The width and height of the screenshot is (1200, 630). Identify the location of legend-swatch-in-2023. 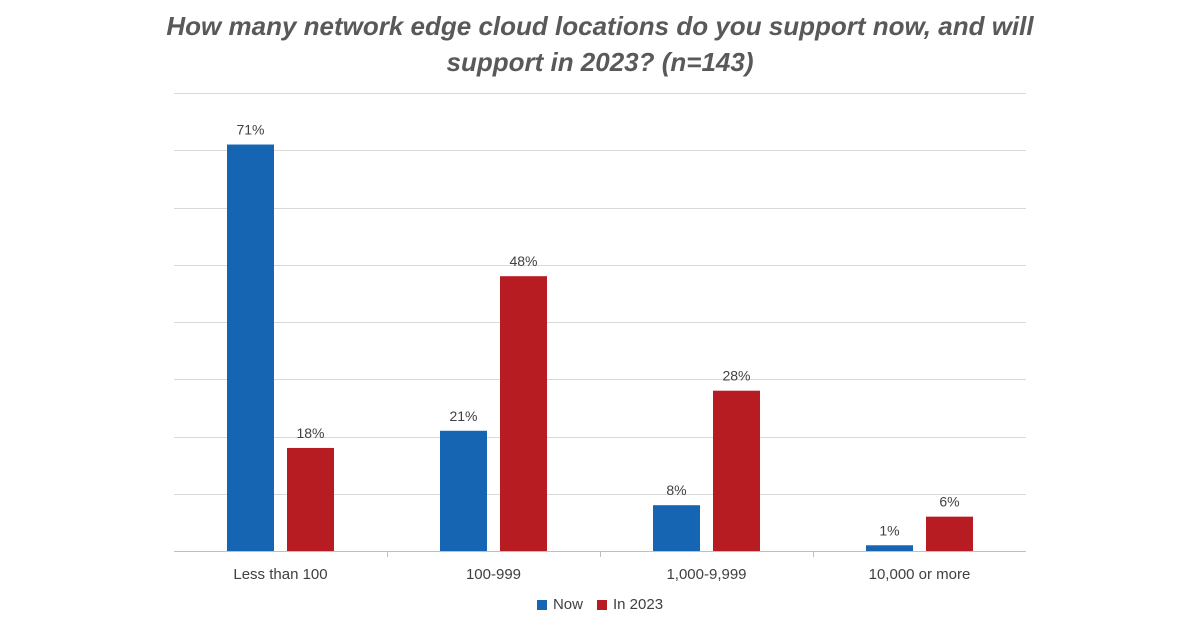
(601, 604).